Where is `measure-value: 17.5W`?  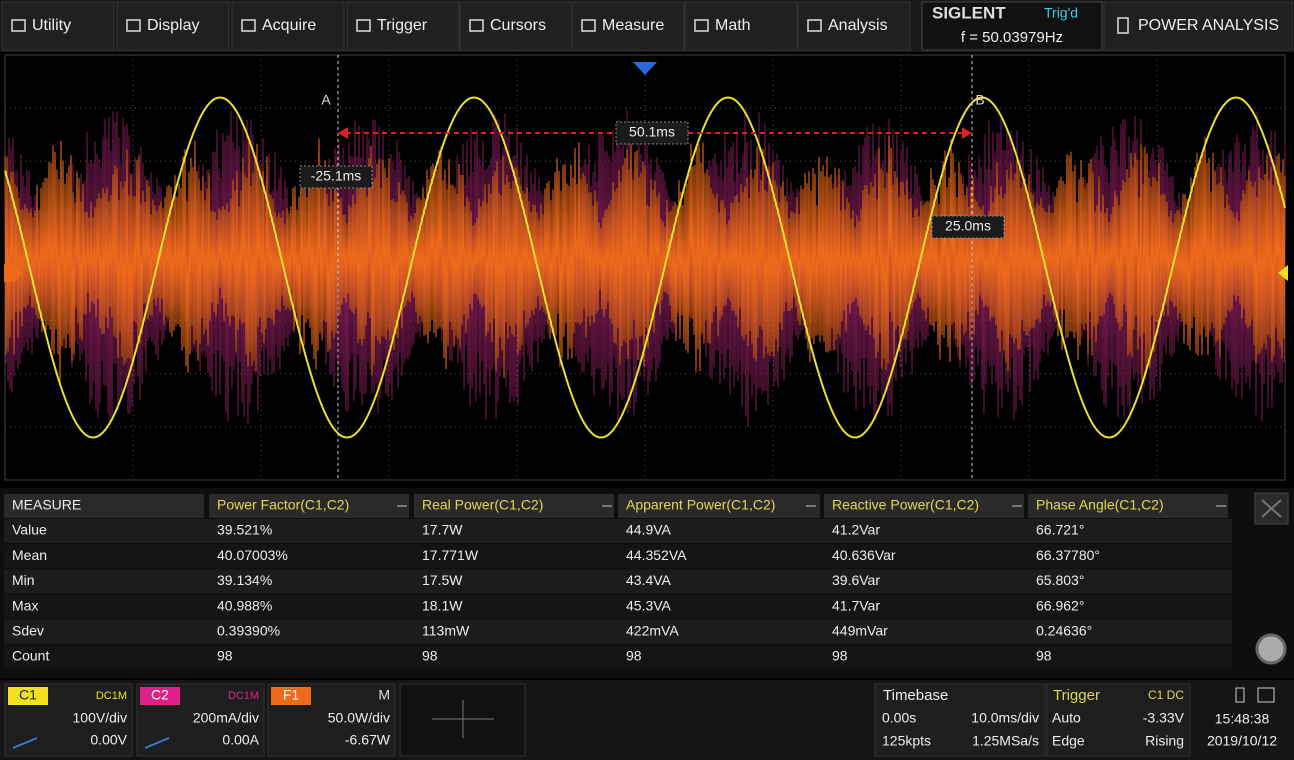
measure-value: 17.5W is located at coordinates (442, 580).